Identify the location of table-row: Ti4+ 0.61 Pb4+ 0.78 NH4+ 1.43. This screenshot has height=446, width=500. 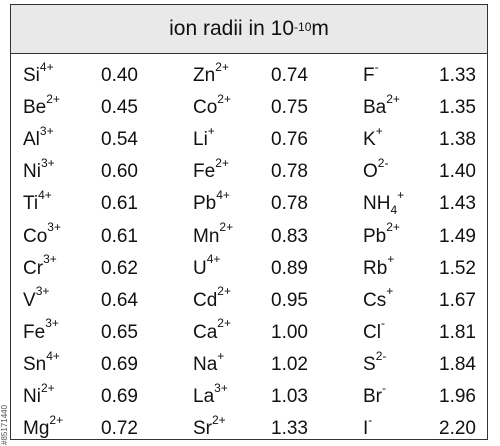
(249, 204).